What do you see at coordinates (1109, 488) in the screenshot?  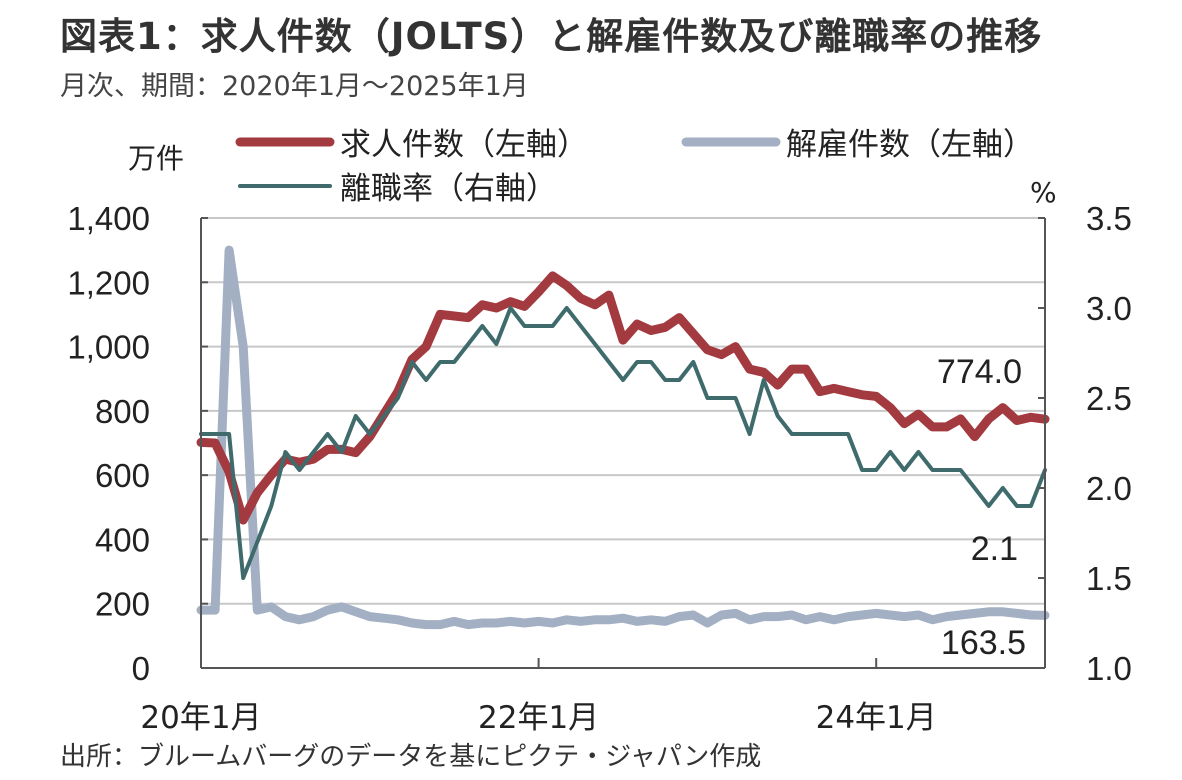 I see `right-tick-label: 2.0` at bounding box center [1109, 488].